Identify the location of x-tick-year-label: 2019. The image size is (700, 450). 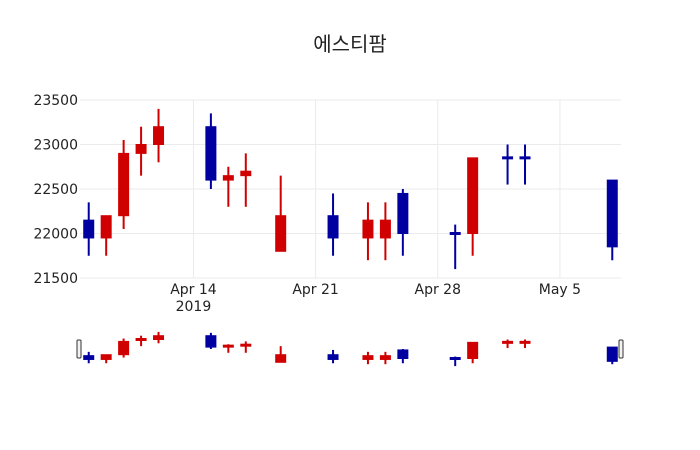
(194, 307).